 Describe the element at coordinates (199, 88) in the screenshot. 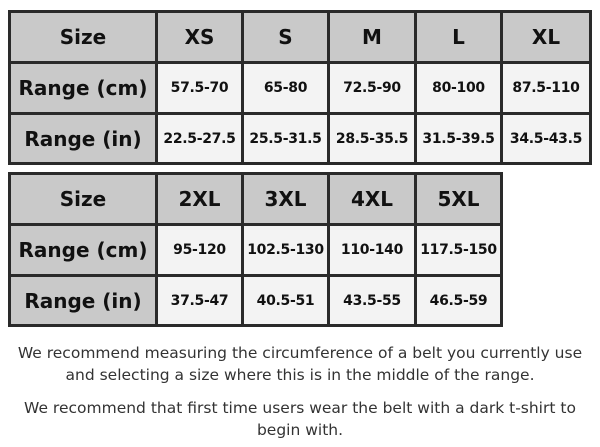

I see `range-cell: 57.5-70` at that location.